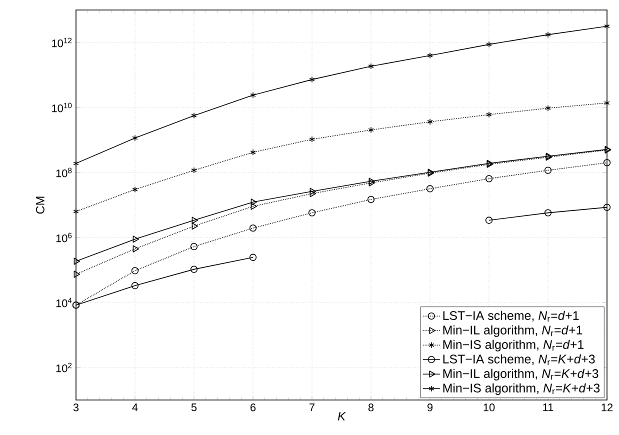 Image resolution: width=619 pixels, height=435 pixels. What do you see at coordinates (548, 408) in the screenshot?
I see `x-tick-label: 11` at bounding box center [548, 408].